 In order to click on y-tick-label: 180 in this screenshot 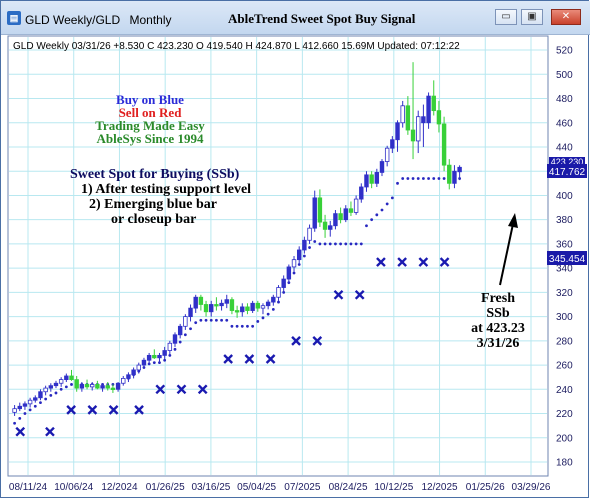, I will do `click(564, 463)`.